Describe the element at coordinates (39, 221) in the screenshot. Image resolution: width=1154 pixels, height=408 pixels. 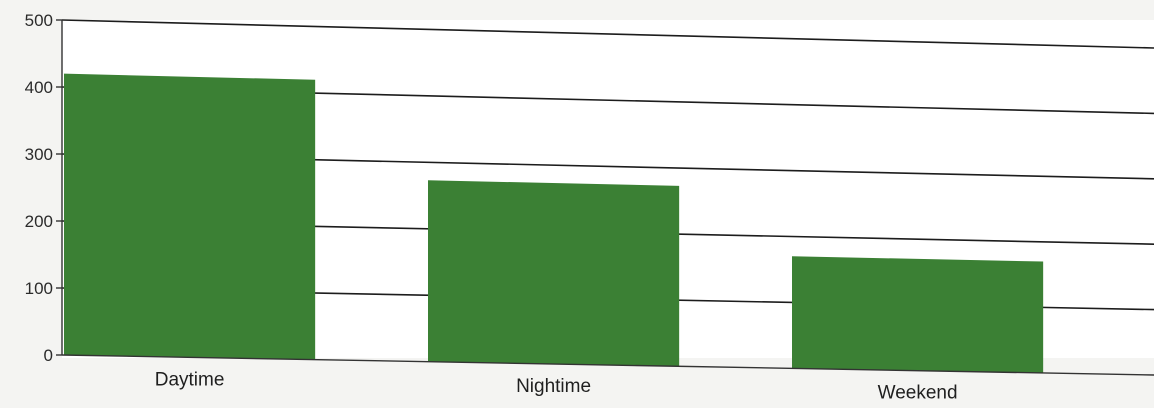
I see `y-tick-label-200: 200` at that location.